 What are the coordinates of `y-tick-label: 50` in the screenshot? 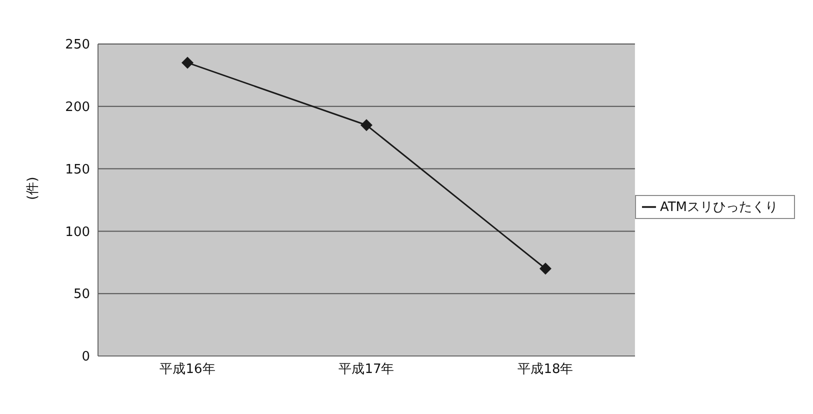 It's located at (81, 294).